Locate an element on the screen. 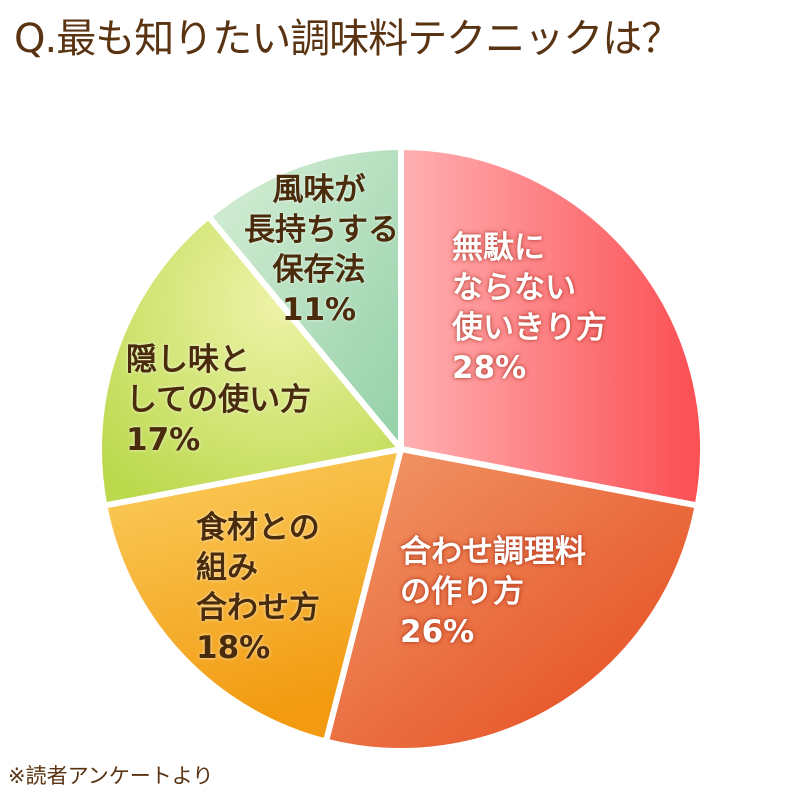  slice-label-pairing: 食材との 組み 合わせ方 18% is located at coordinates (258, 588).